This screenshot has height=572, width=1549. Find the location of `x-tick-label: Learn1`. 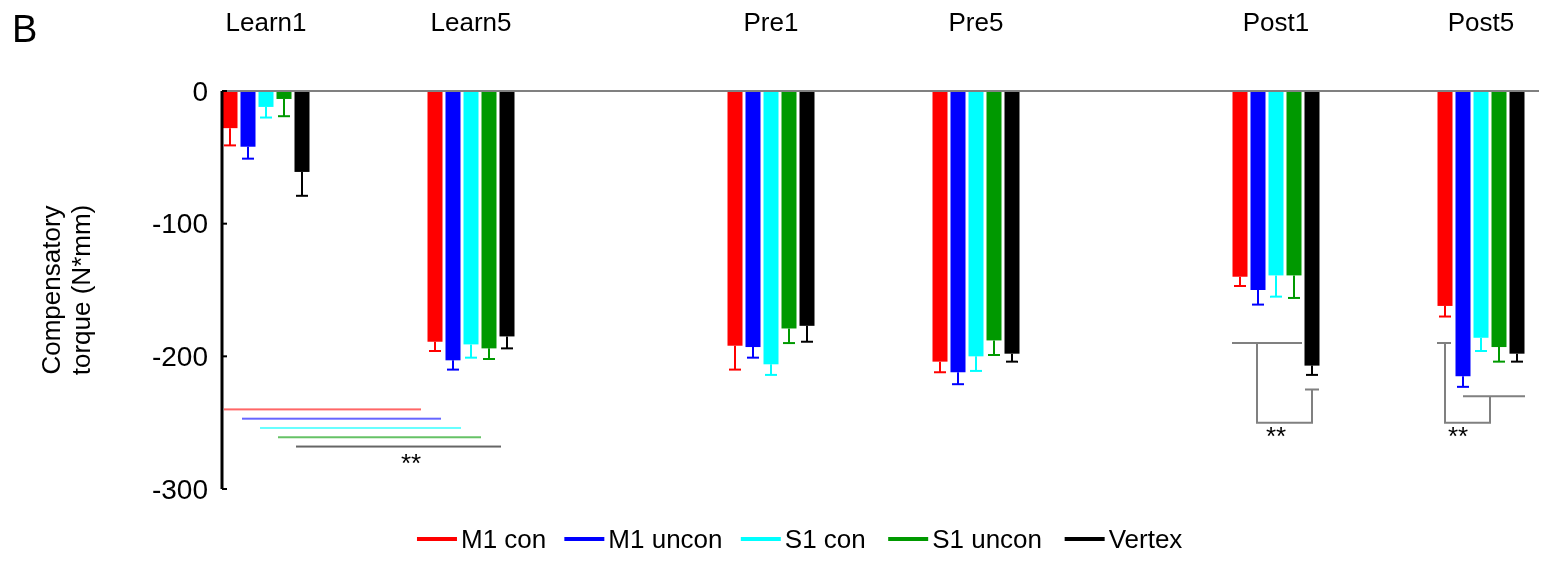

x-tick-label: Learn1 is located at coordinates (266, 22).